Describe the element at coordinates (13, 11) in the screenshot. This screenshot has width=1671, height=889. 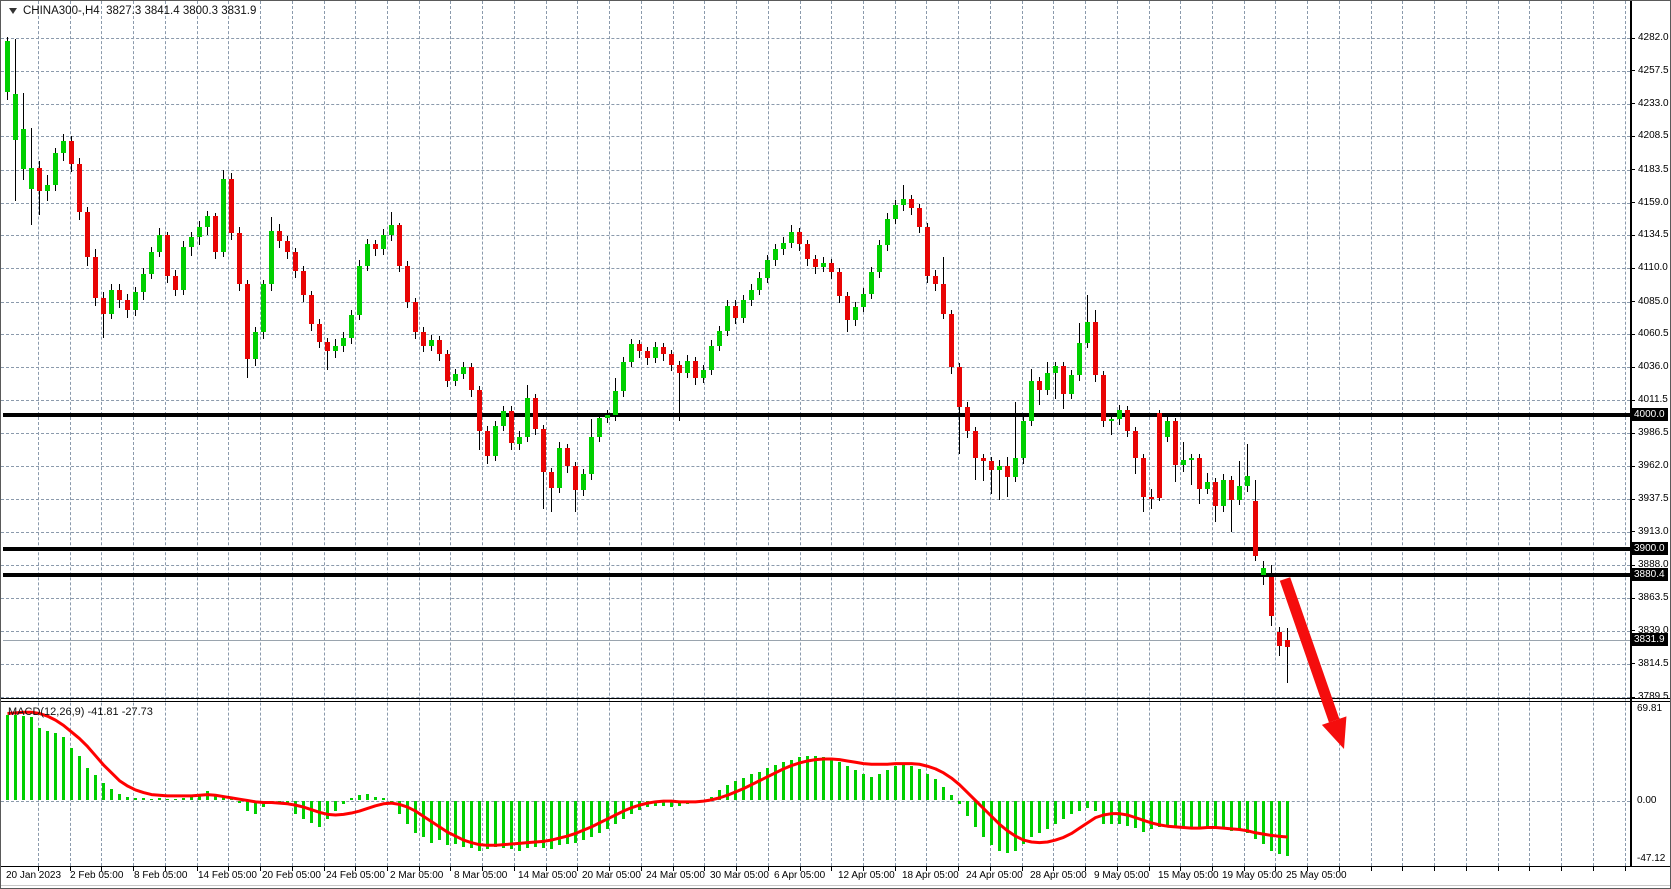
I see `symbol-dropdown-icon` at that location.